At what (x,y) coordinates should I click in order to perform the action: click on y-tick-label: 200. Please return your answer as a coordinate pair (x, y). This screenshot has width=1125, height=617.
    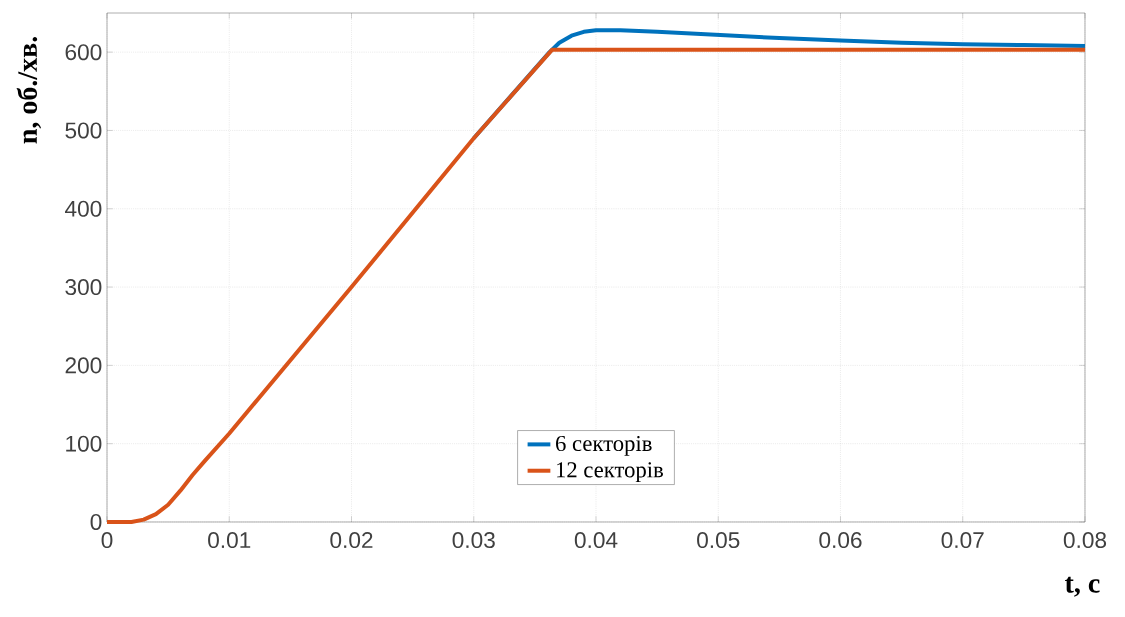
    Looking at the image, I should click on (83, 365).